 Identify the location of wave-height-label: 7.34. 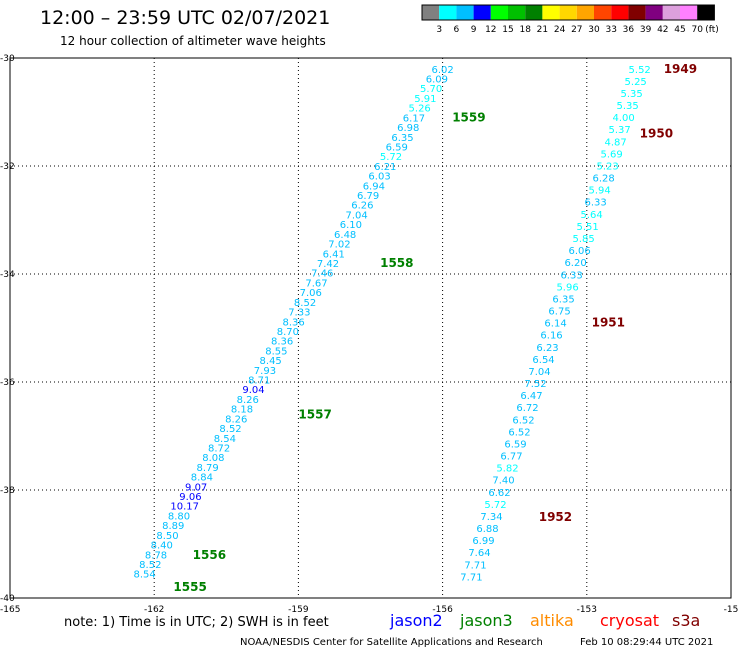
(491, 517).